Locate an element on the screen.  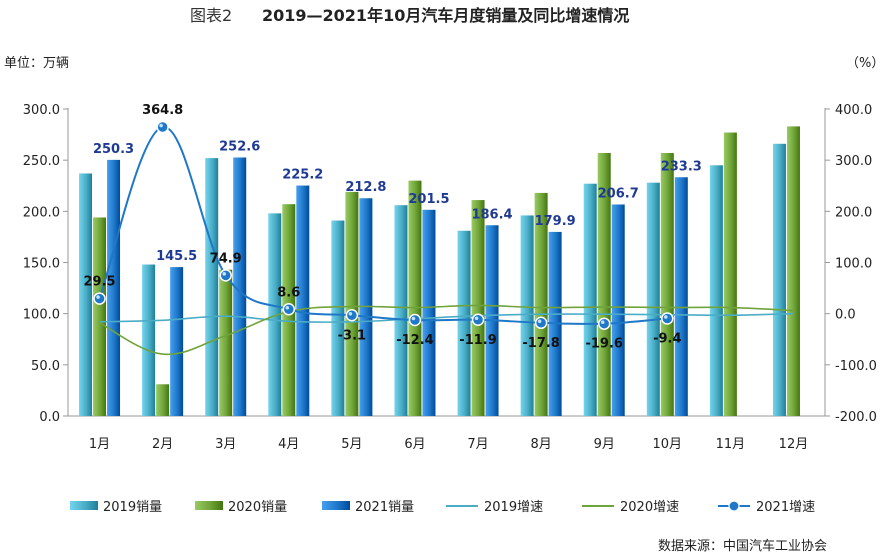
bar-2020销量-6月 is located at coordinates (415, 298).